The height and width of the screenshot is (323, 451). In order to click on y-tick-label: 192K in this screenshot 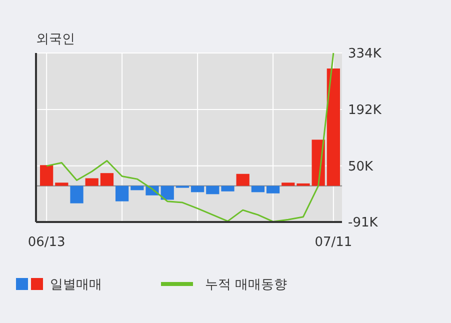, I will do `click(365, 110)`.